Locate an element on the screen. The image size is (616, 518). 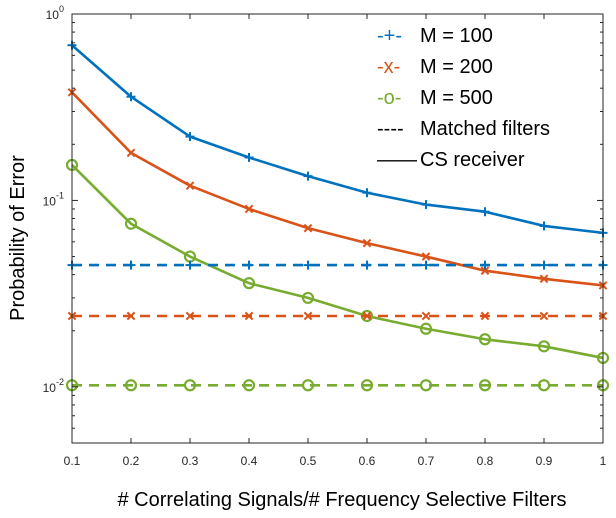
legend-label: M = 200 is located at coordinates (456, 67).